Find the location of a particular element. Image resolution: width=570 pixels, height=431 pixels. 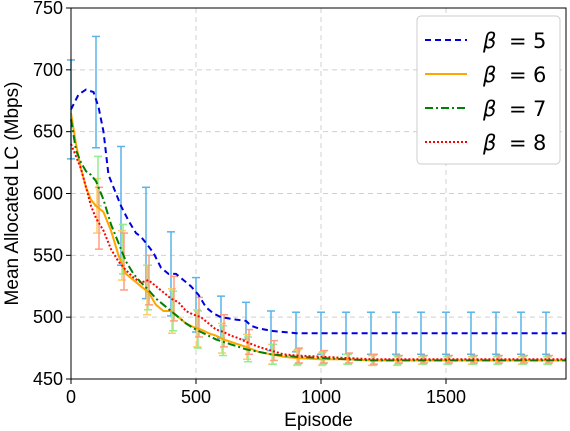

x-axis-ticks: 0 500 1000 1500 is located at coordinates (266, 393).